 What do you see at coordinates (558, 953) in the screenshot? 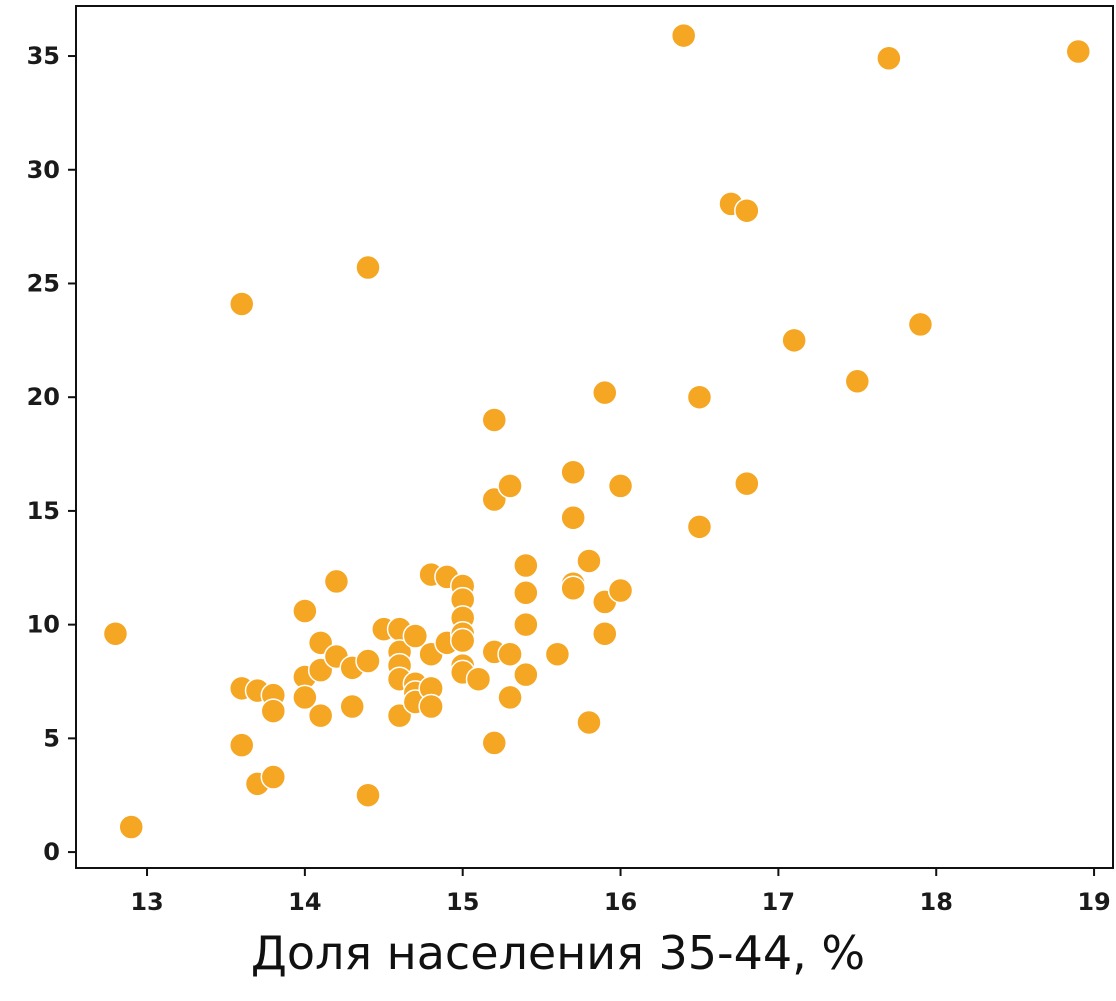
I see `x-axis-label: Доля населения 35-44, %` at bounding box center [558, 953].